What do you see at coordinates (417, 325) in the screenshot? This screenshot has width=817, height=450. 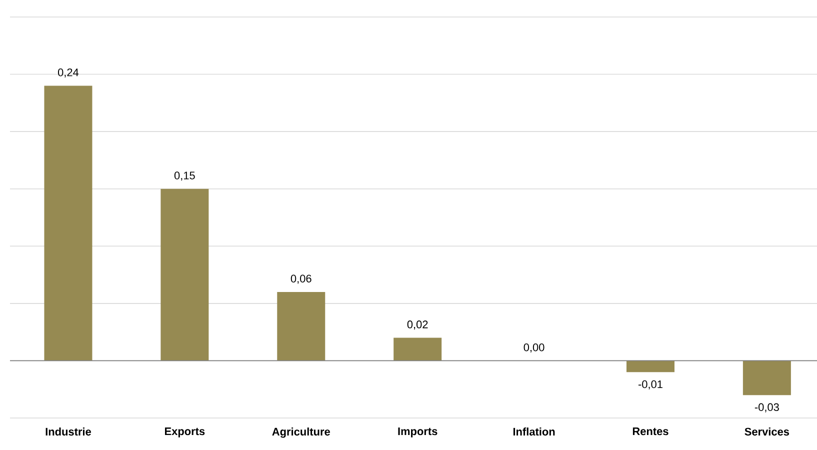 I see `data-label: 0,02` at bounding box center [417, 325].